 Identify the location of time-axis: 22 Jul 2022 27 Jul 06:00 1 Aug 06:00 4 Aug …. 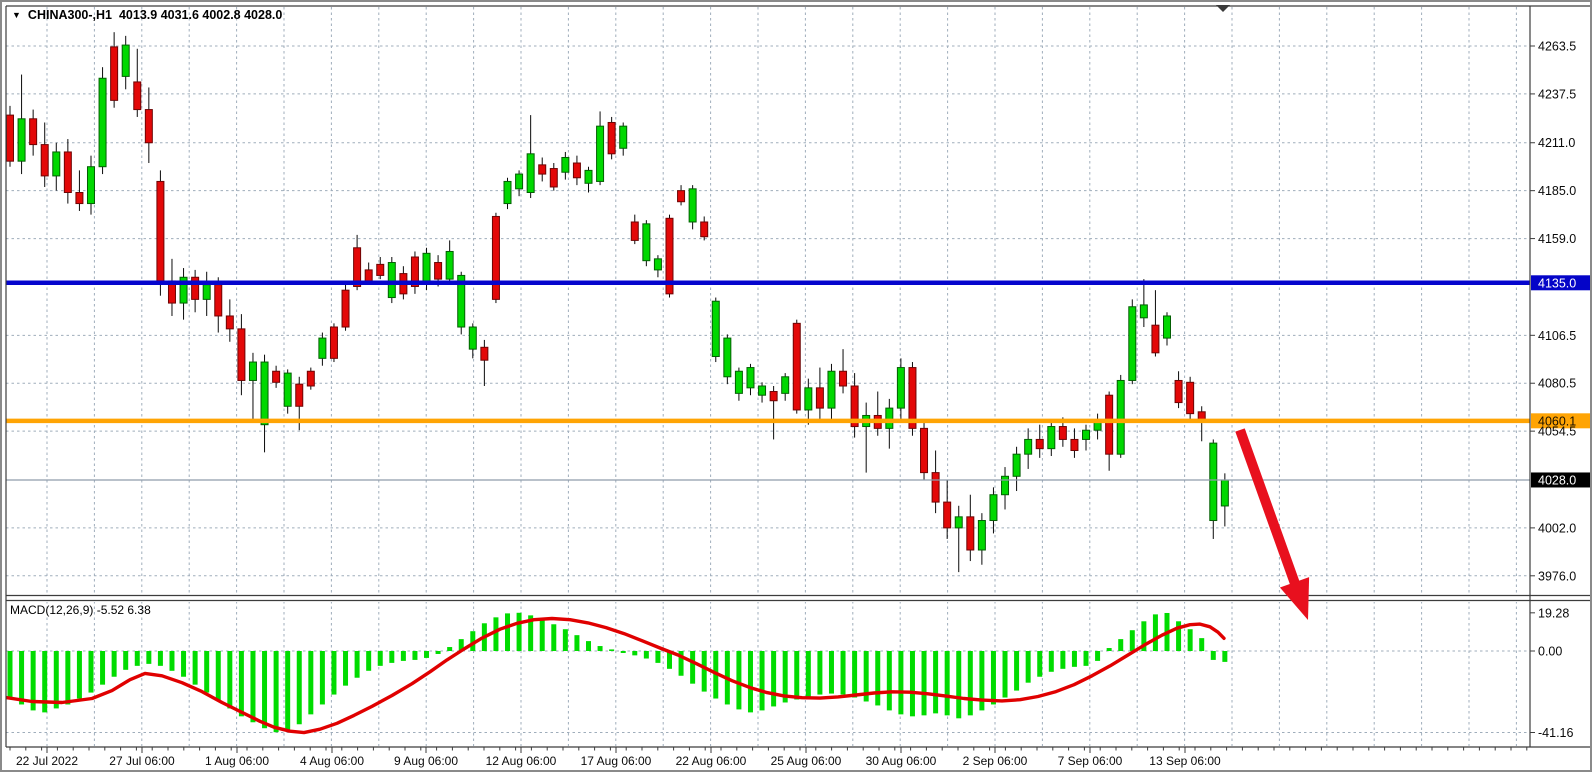
(768, 757).